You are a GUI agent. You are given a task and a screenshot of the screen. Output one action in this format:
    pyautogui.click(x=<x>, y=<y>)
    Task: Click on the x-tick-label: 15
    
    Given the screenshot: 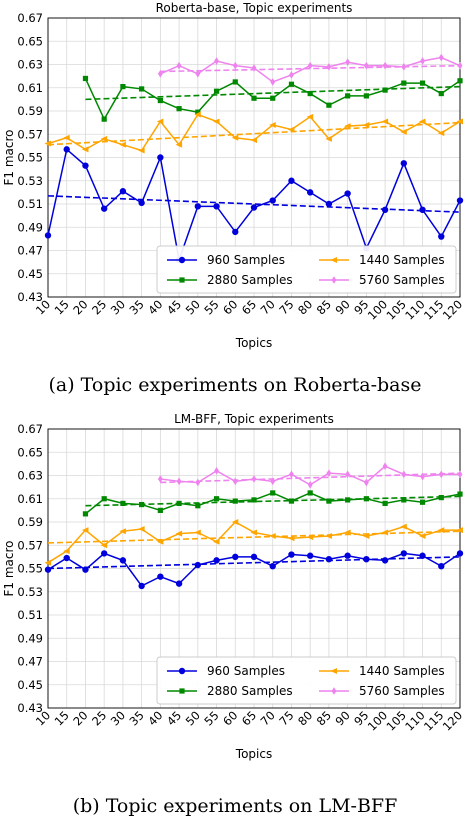 What is the action you would take?
    pyautogui.click(x=62, y=718)
    